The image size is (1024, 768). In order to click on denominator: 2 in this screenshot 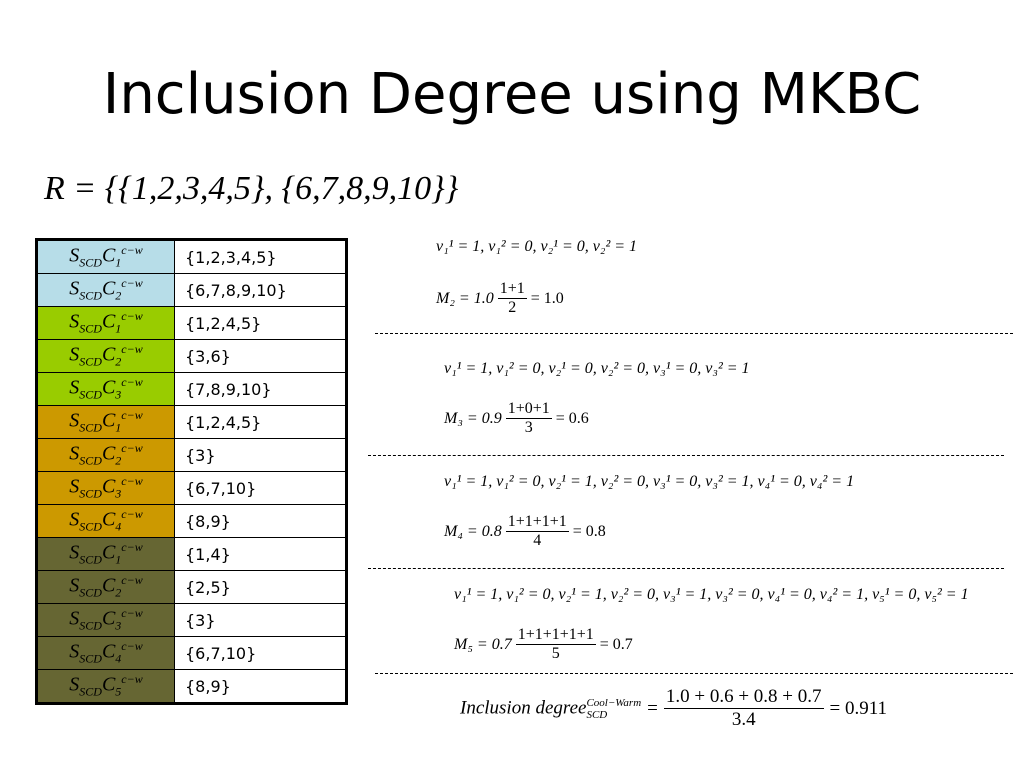, I will do `click(512, 307)`.